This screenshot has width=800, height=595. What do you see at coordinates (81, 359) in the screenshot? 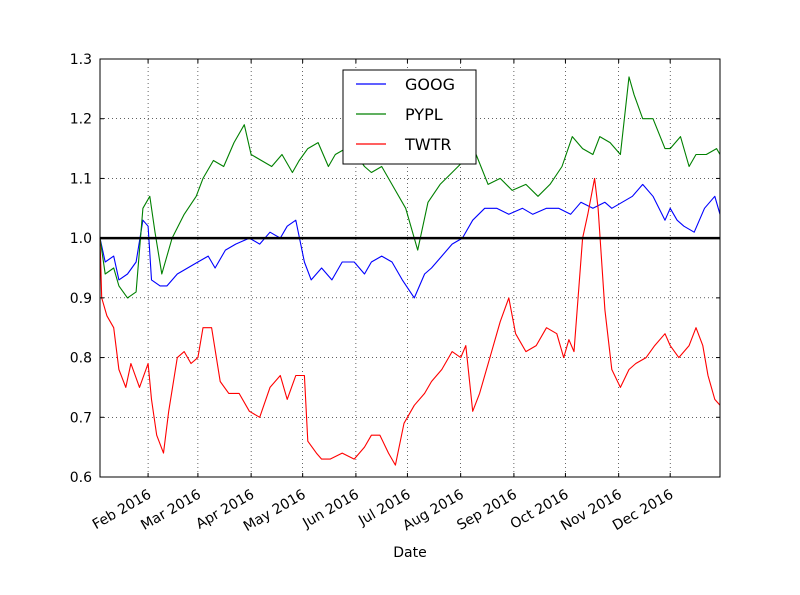
I see `y-tick-label: 0.8` at bounding box center [81, 359].